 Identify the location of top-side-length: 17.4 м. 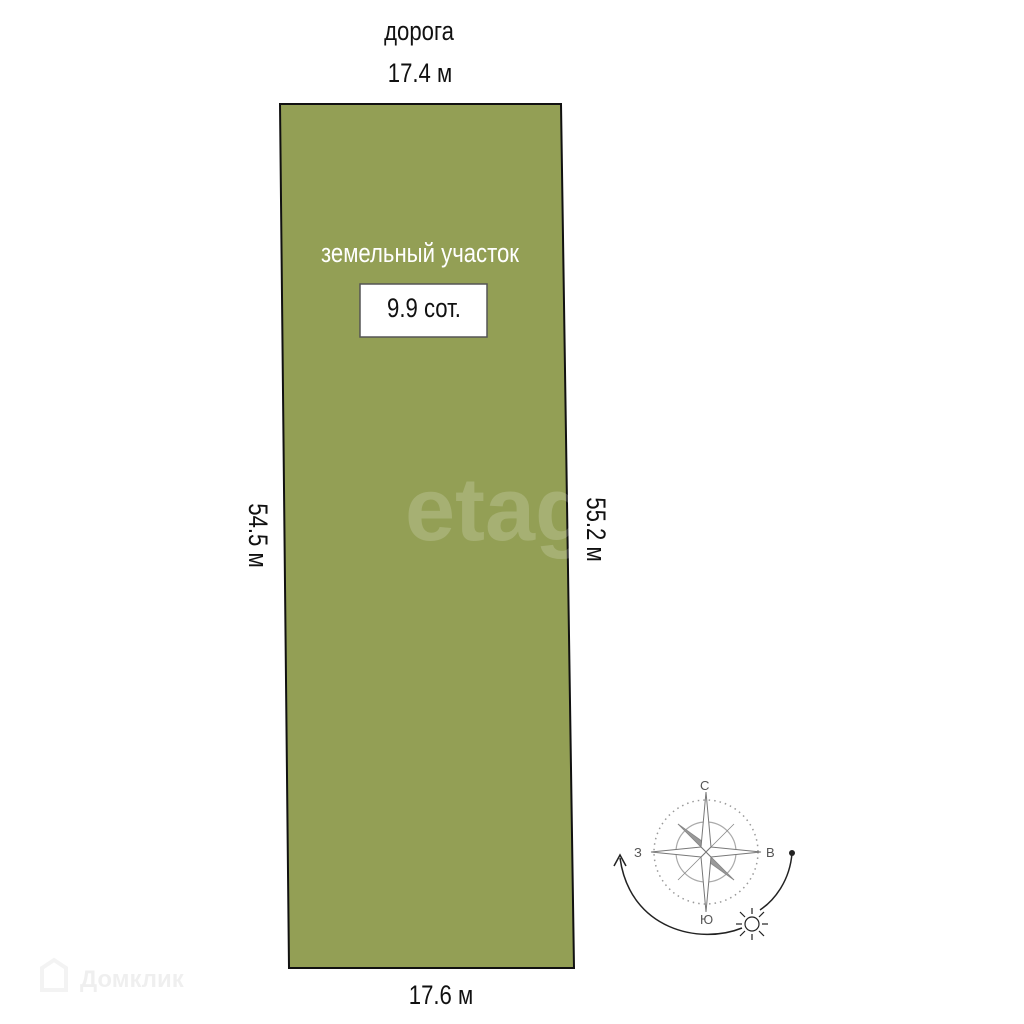
(420, 73).